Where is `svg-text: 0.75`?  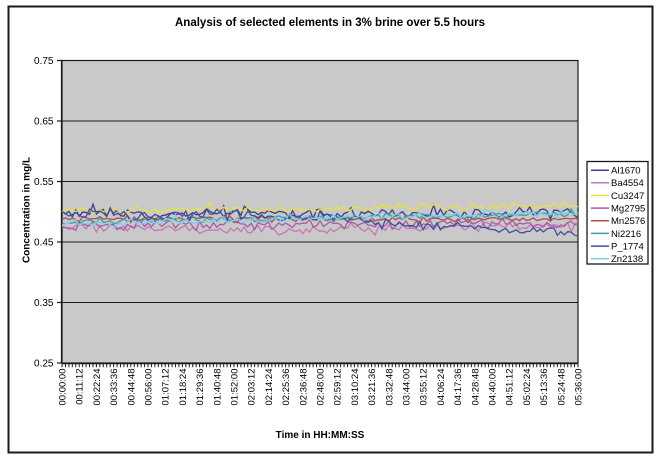 svg-text: 0.75 is located at coordinates (44, 61).